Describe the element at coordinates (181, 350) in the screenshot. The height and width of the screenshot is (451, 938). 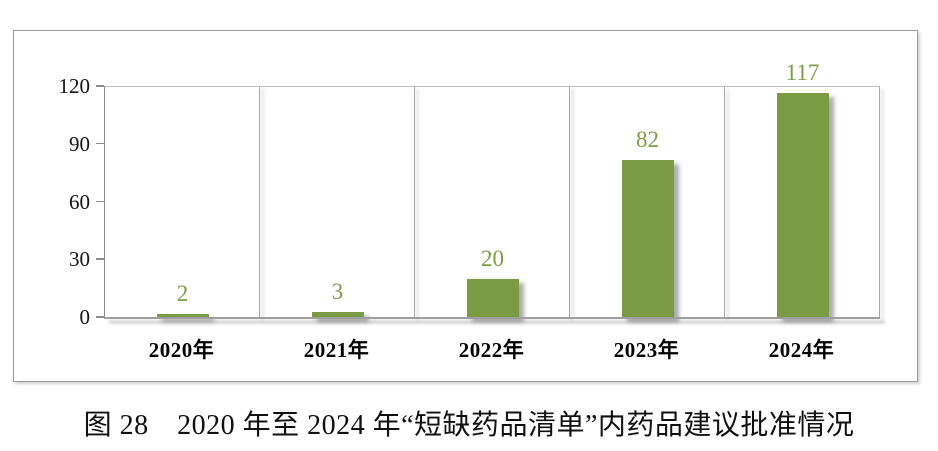
I see `x-axis-label: 2020年` at that location.